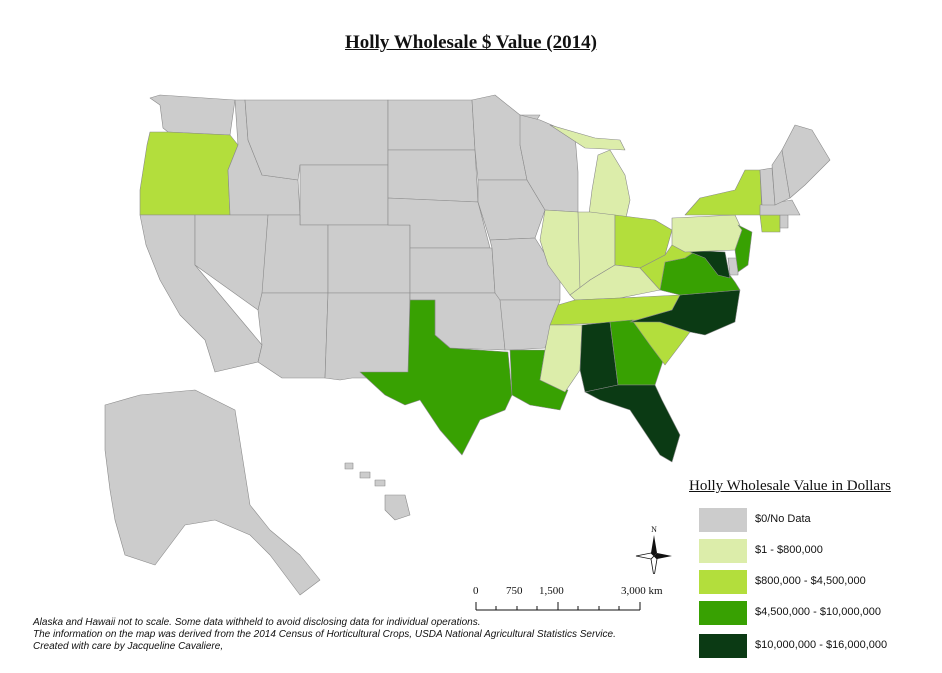 This screenshot has width=942, height=673. What do you see at coordinates (723, 192) in the screenshot?
I see `state-new-york` at bounding box center [723, 192].